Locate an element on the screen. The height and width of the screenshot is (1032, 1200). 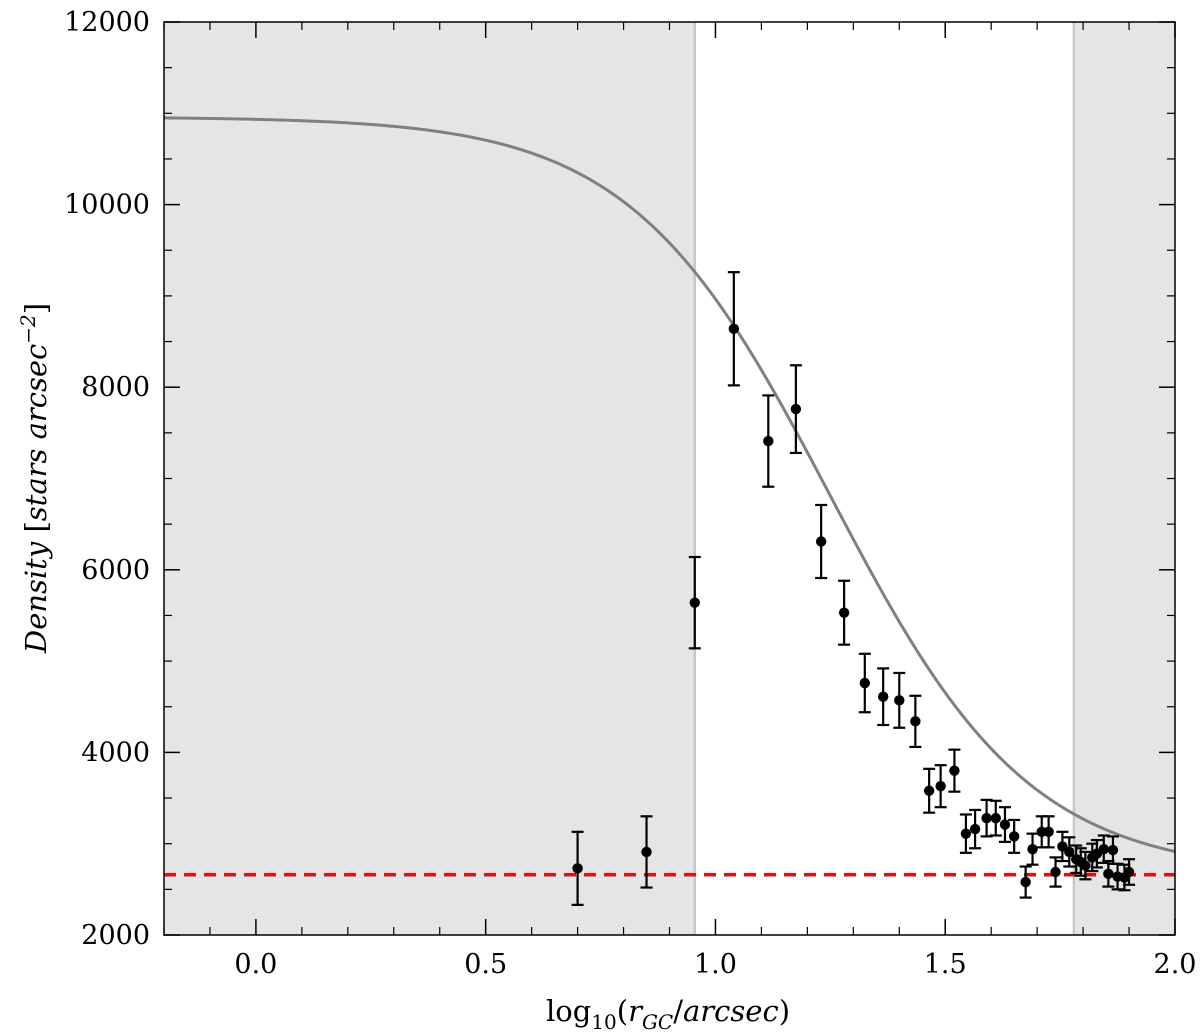
y-tick-label: 10000 is located at coordinates (107, 205).